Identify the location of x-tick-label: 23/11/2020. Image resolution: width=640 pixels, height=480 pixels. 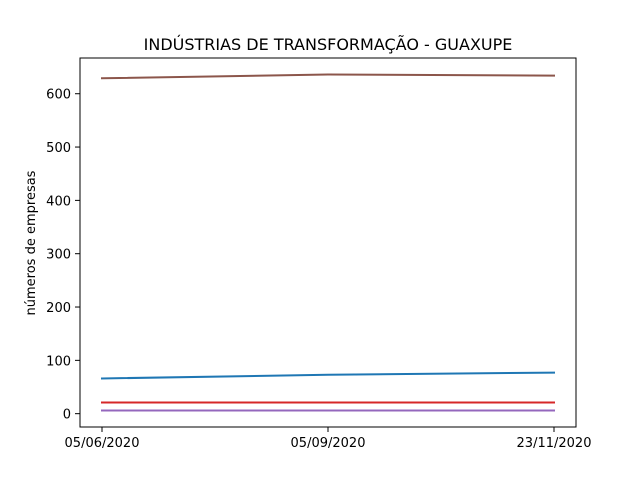
(554, 443).